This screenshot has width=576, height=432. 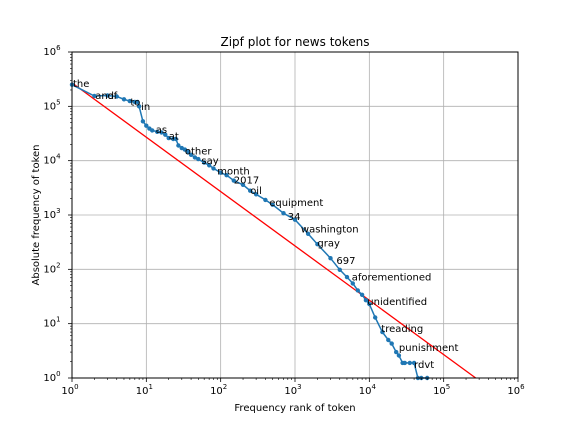 I want to click on token-annotation: other, so click(x=199, y=151).